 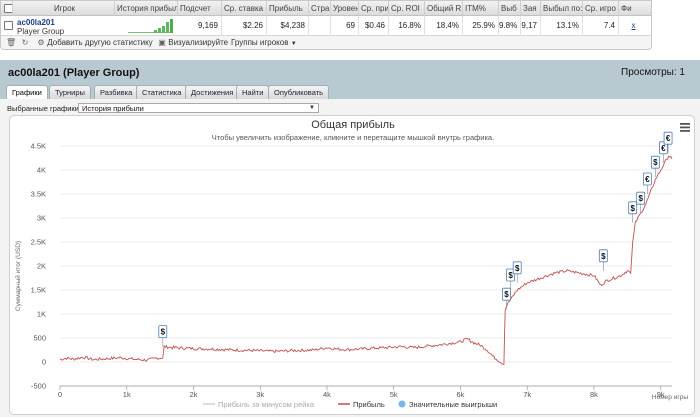 I want to click on remove-row-link: x, so click(x=633, y=25).